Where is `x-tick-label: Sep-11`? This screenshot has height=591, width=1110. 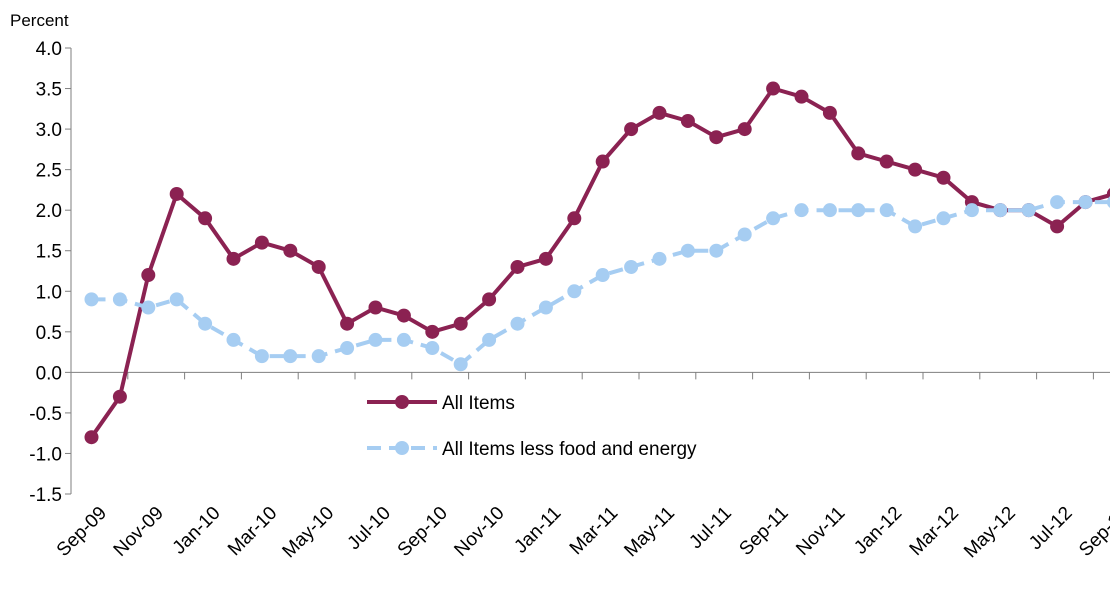
x-tick-label: Sep-11 is located at coordinates (763, 531).